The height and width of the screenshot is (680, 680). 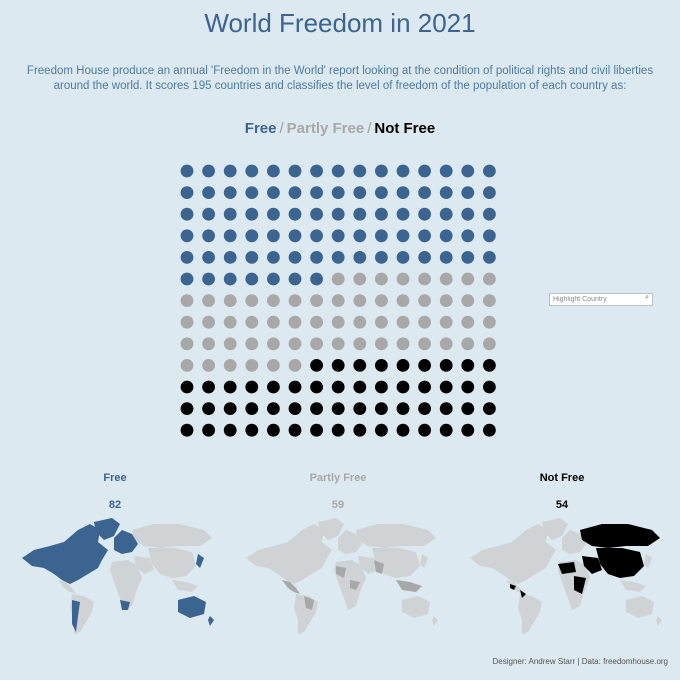 I want to click on map-partly-free, so click(x=338, y=576).